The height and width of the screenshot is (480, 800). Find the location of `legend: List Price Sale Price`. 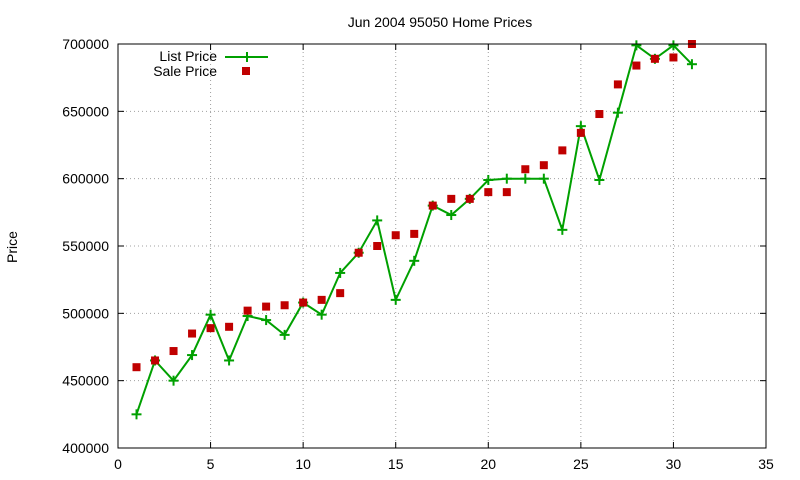

legend: List Price Sale Price is located at coordinates (210, 63).